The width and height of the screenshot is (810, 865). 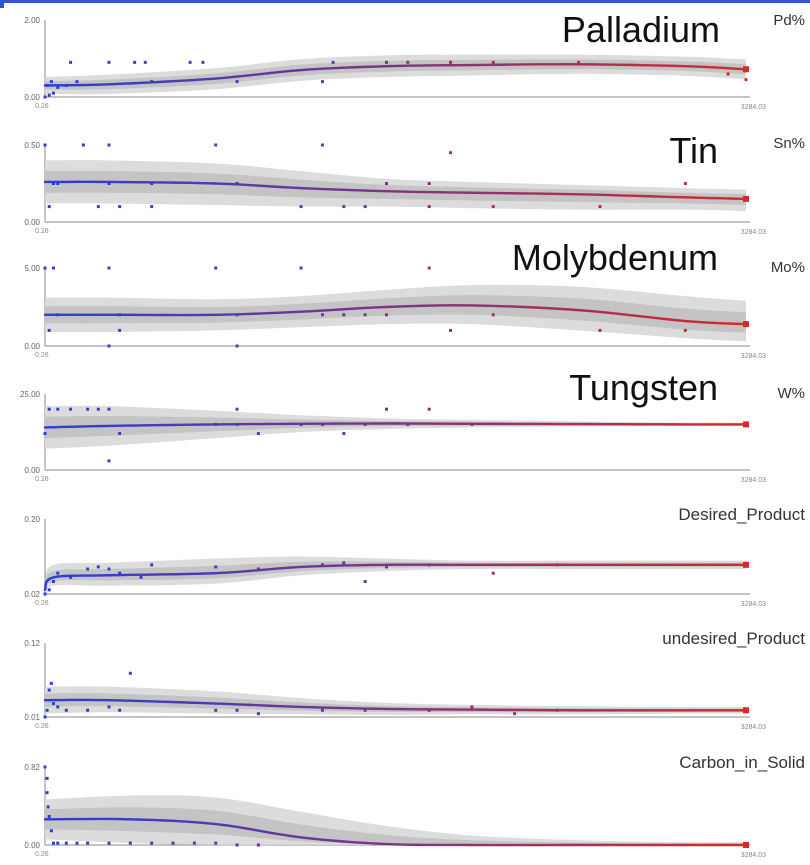 I want to click on y-top-label: 0.50, so click(x=32, y=145).